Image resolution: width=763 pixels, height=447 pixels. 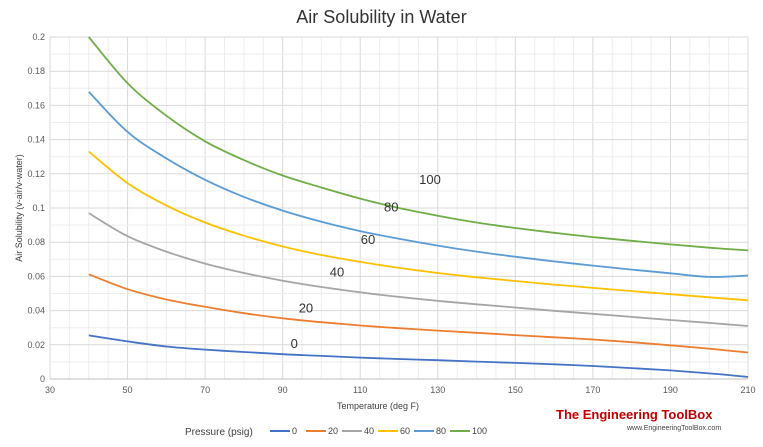 I want to click on y-tick-label: 0.06, so click(x=36, y=276).